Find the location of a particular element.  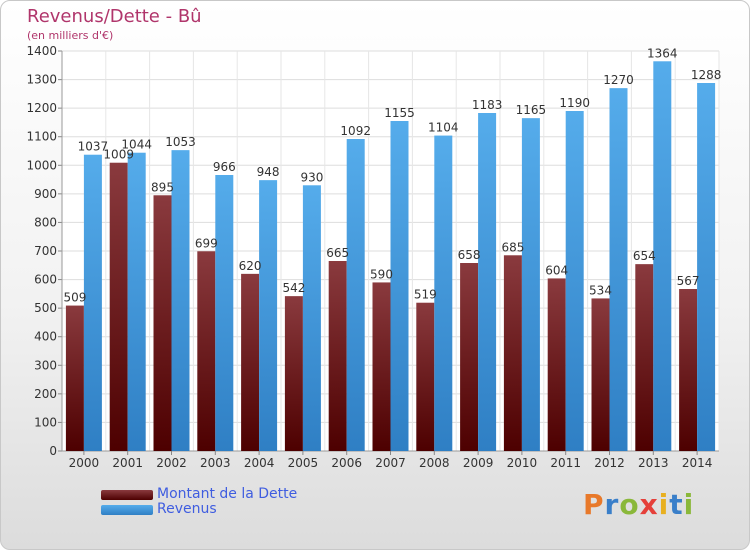

data-label-debt: 509 is located at coordinates (74, 298).